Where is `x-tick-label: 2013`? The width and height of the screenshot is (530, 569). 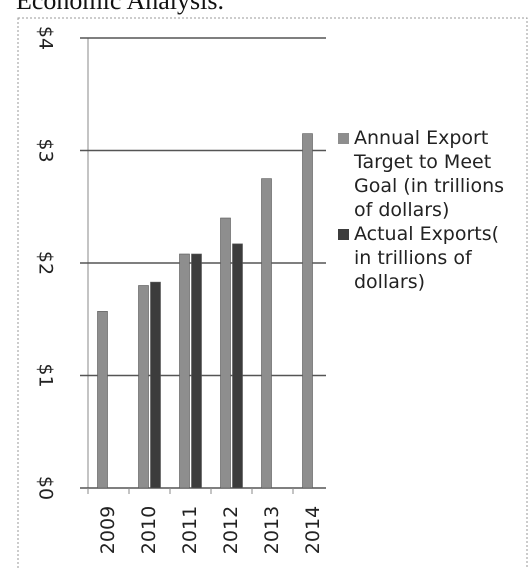 x-tick-label: 2013 is located at coordinates (272, 530).